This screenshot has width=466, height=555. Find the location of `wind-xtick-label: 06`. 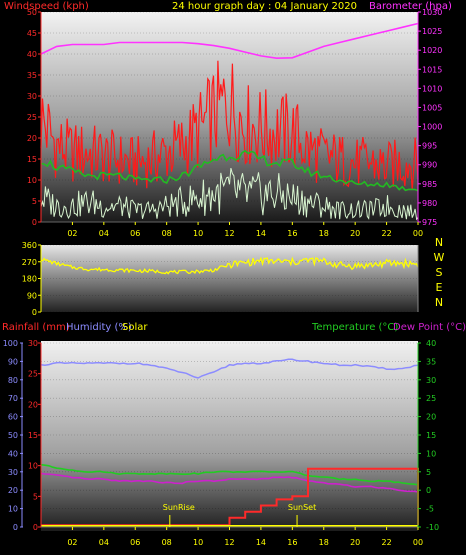

wind-xtick-label: 06 is located at coordinates (135, 233).